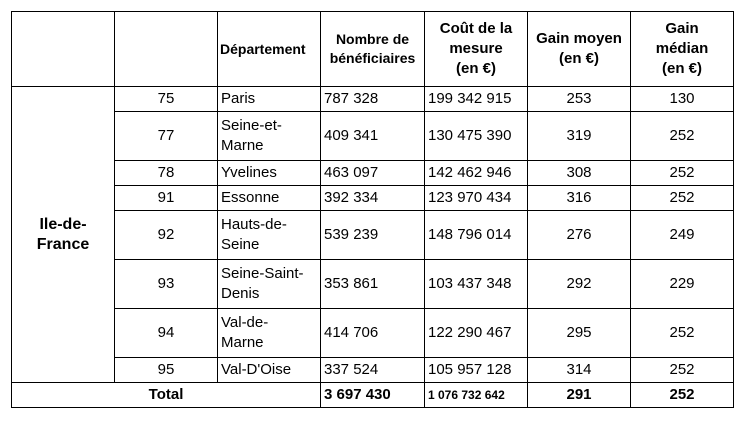  I want to click on cout-cell: 105 957 128, so click(476, 370).